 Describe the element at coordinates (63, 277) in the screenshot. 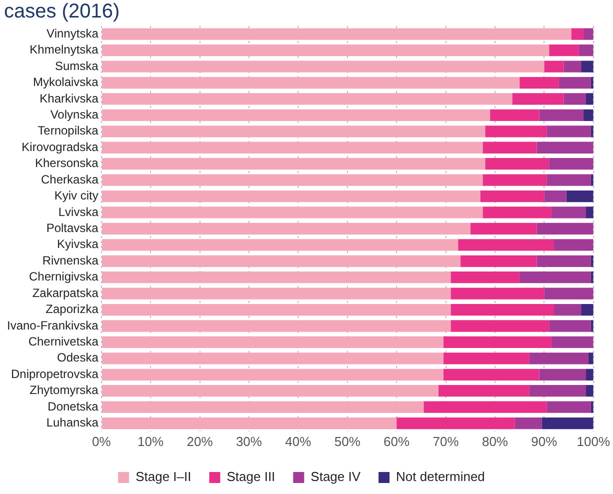

I see `y-tick-label: Chernigivska` at that location.